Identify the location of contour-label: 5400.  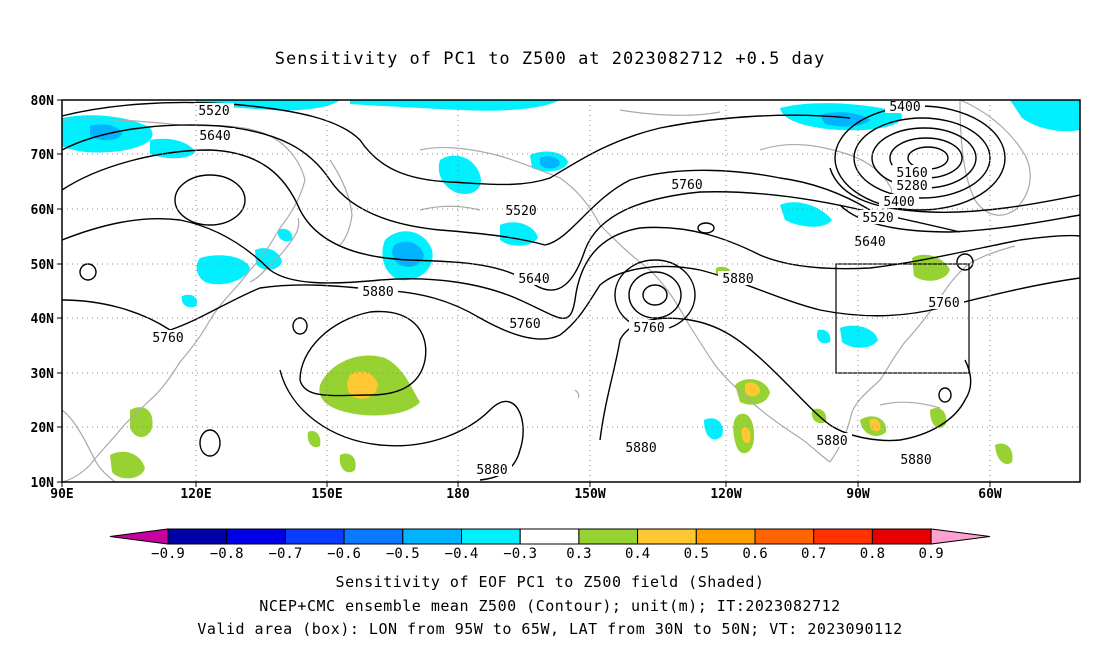
(904, 107).